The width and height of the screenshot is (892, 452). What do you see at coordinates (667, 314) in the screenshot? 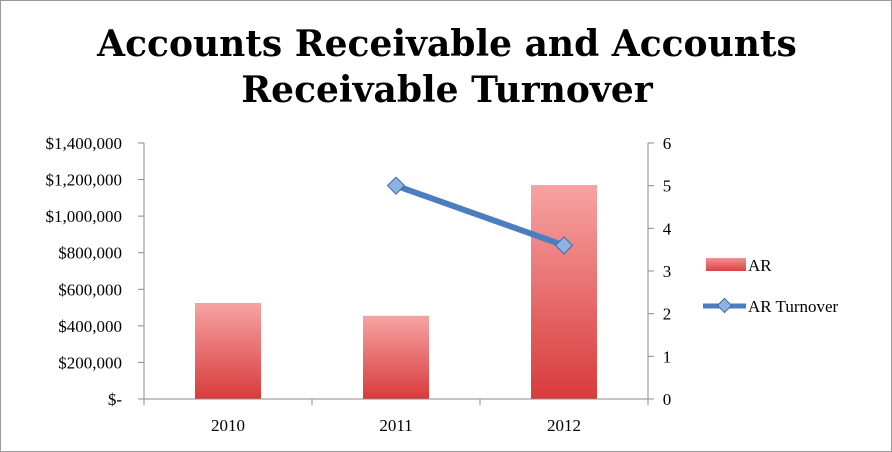
I see `y-right-tick-label: 2` at bounding box center [667, 314].